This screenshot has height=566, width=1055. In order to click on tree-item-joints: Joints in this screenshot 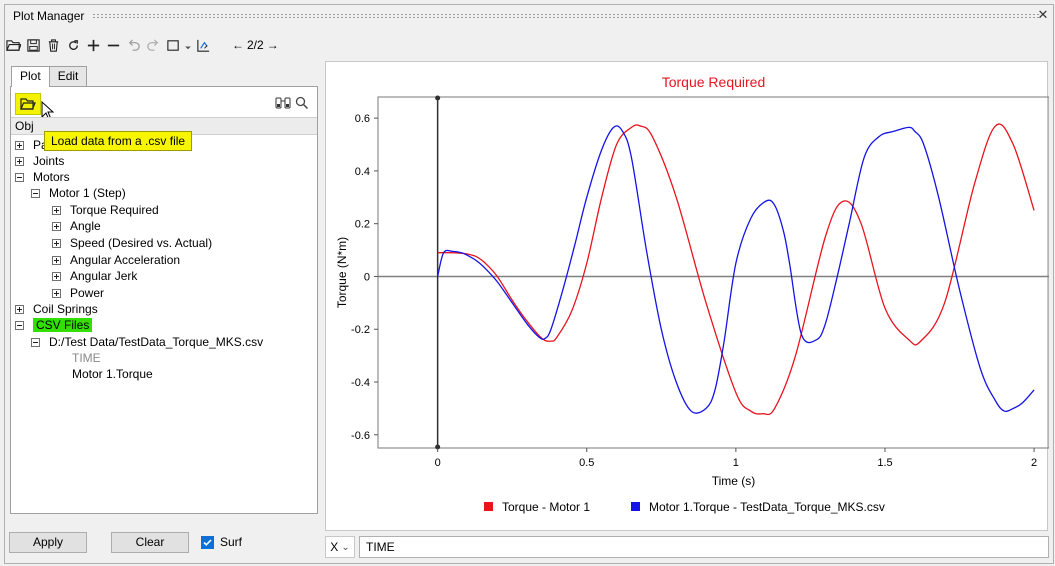, I will do `click(39, 161)`.